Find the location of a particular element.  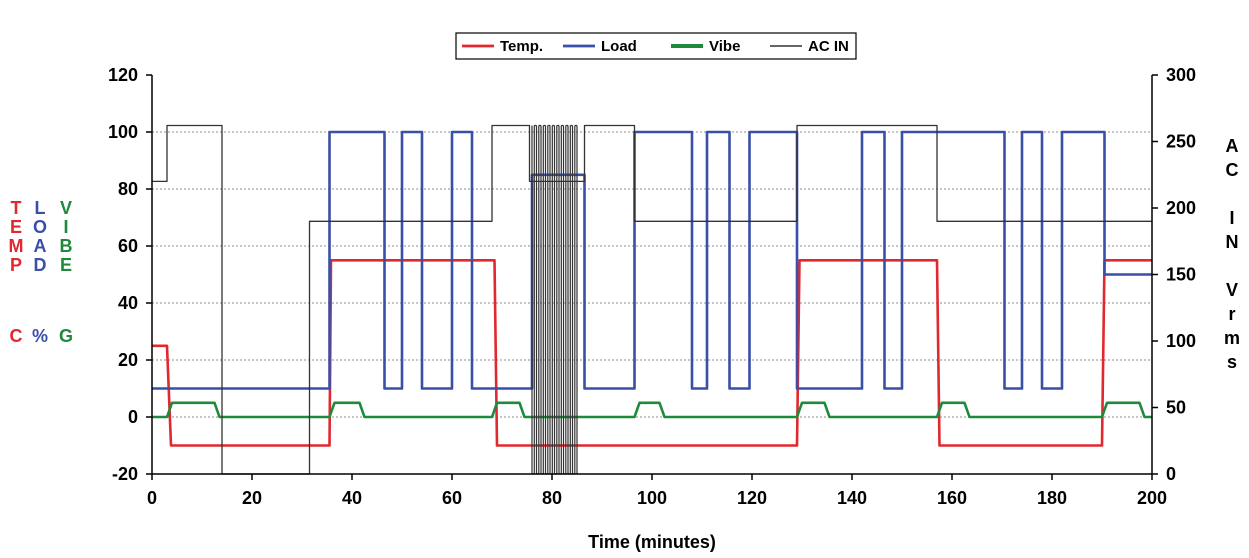

y-left-tick-label: 0 is located at coordinates (133, 417).